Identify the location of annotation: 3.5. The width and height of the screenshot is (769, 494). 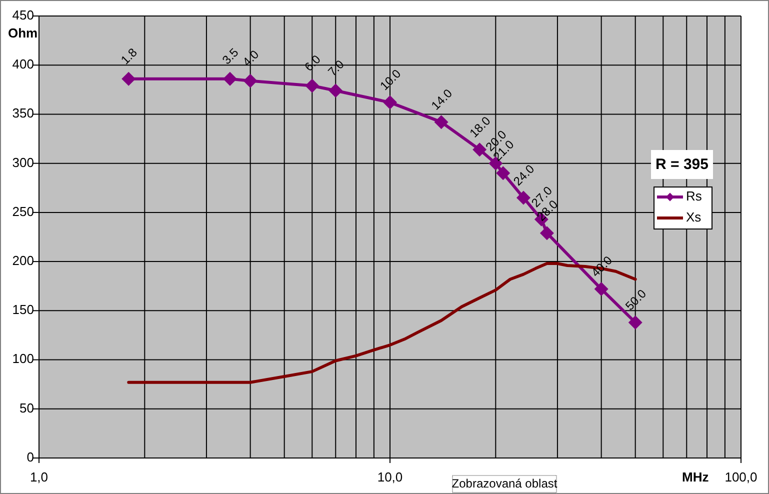
(231, 56).